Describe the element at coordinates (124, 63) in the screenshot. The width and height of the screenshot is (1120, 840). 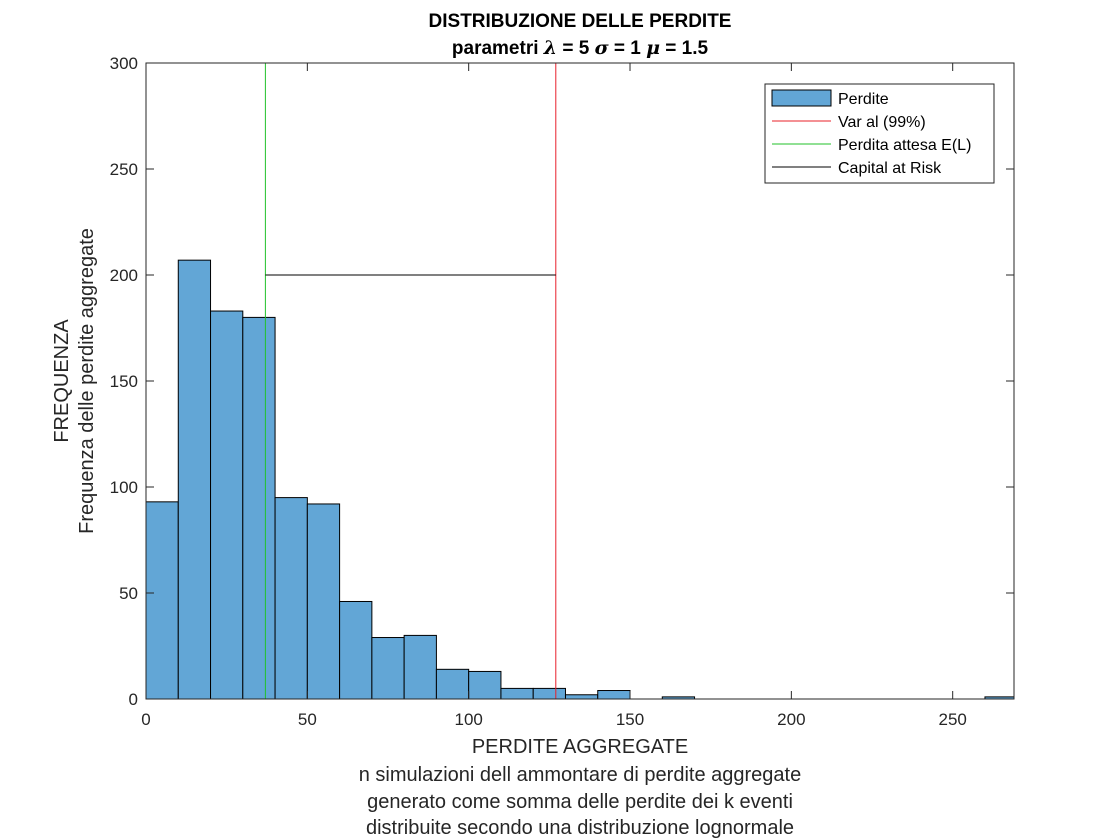
I see `y-tick-label: 300` at that location.